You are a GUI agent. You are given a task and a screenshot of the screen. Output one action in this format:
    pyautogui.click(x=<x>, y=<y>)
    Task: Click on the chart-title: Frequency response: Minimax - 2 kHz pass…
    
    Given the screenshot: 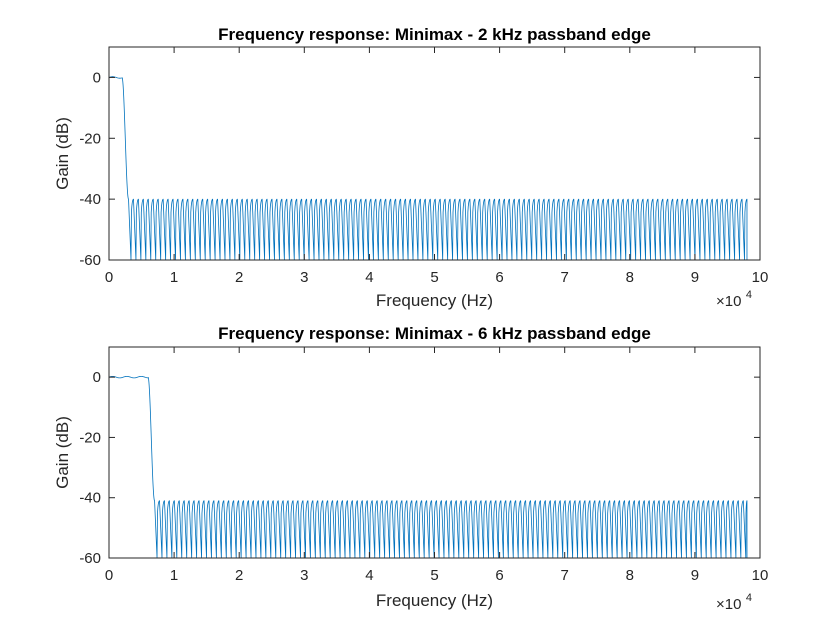 What is the action you would take?
    pyautogui.click(x=434, y=34)
    